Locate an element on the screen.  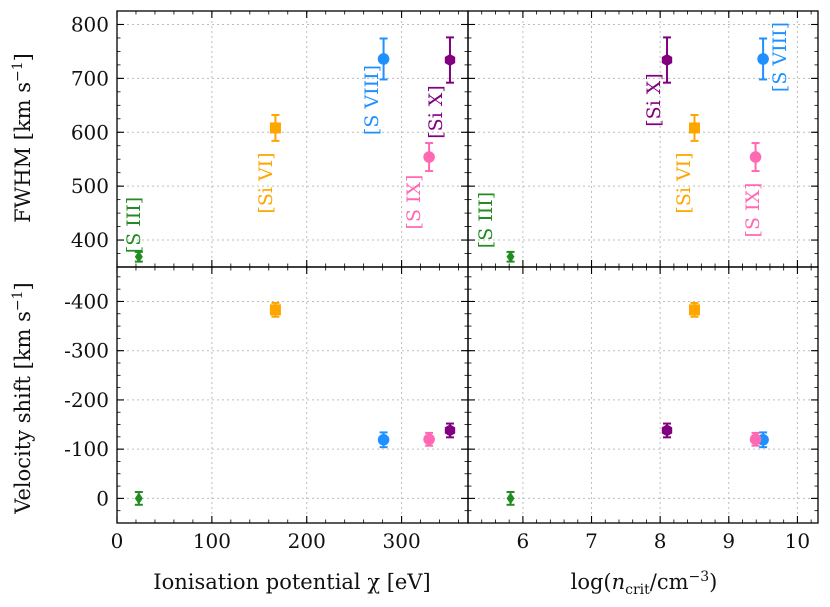
y-tick-label: -300 is located at coordinates (86, 351).